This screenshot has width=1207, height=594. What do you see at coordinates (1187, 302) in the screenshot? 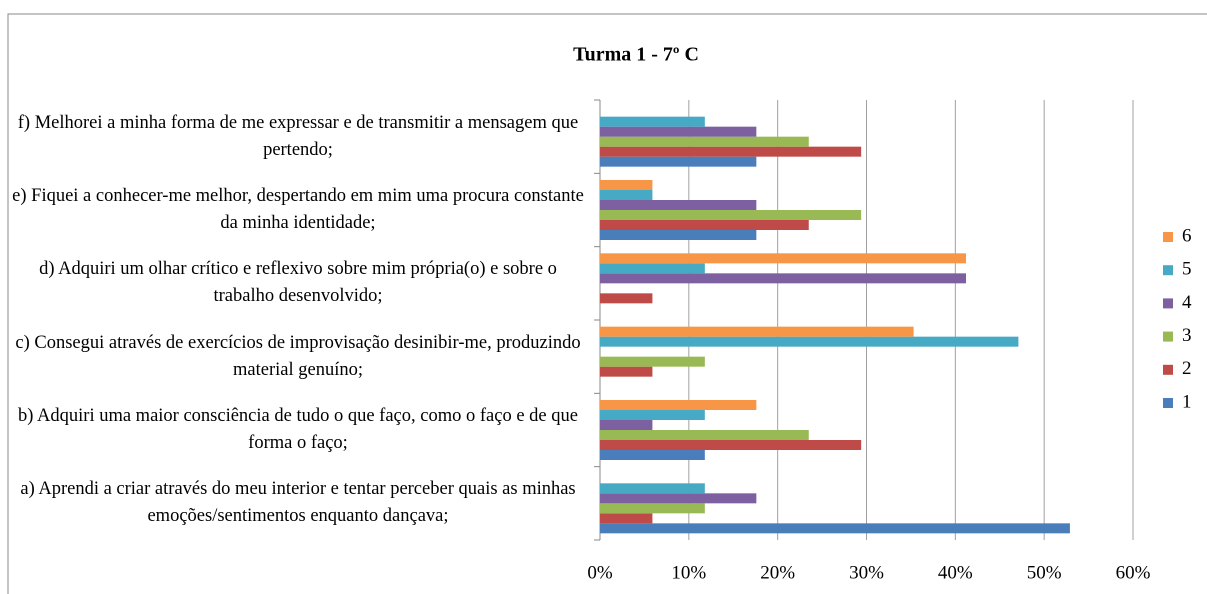
I see `legend-label: 4` at bounding box center [1187, 302].